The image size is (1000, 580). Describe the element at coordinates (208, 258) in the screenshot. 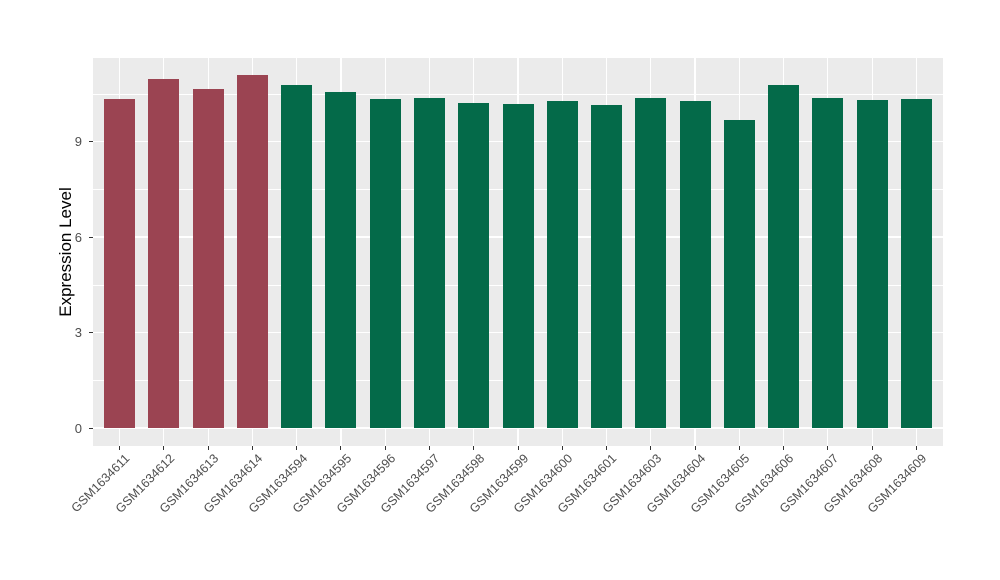

I see `bar-GSM1634613` at that location.